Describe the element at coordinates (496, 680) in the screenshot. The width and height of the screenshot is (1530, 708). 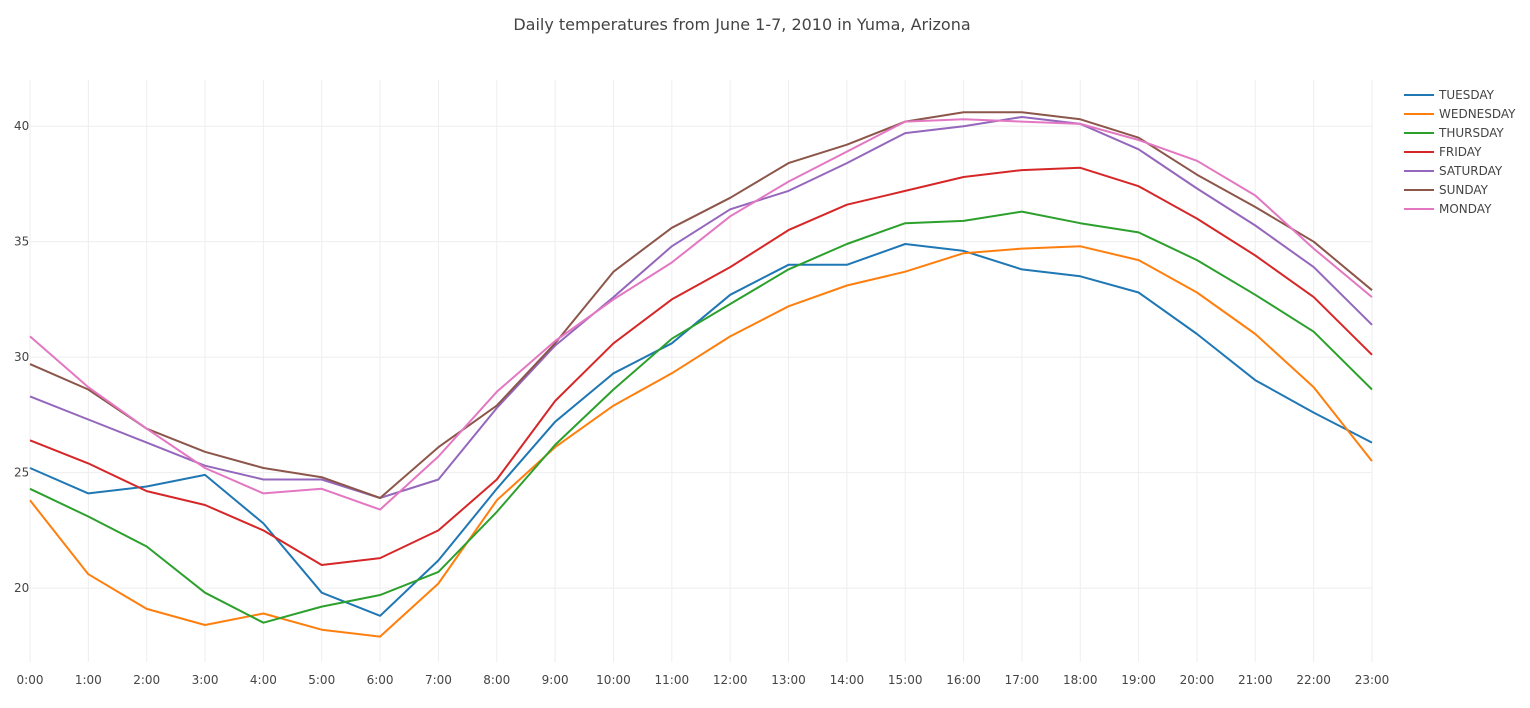
I see `x-tick-label: 8:00` at that location.